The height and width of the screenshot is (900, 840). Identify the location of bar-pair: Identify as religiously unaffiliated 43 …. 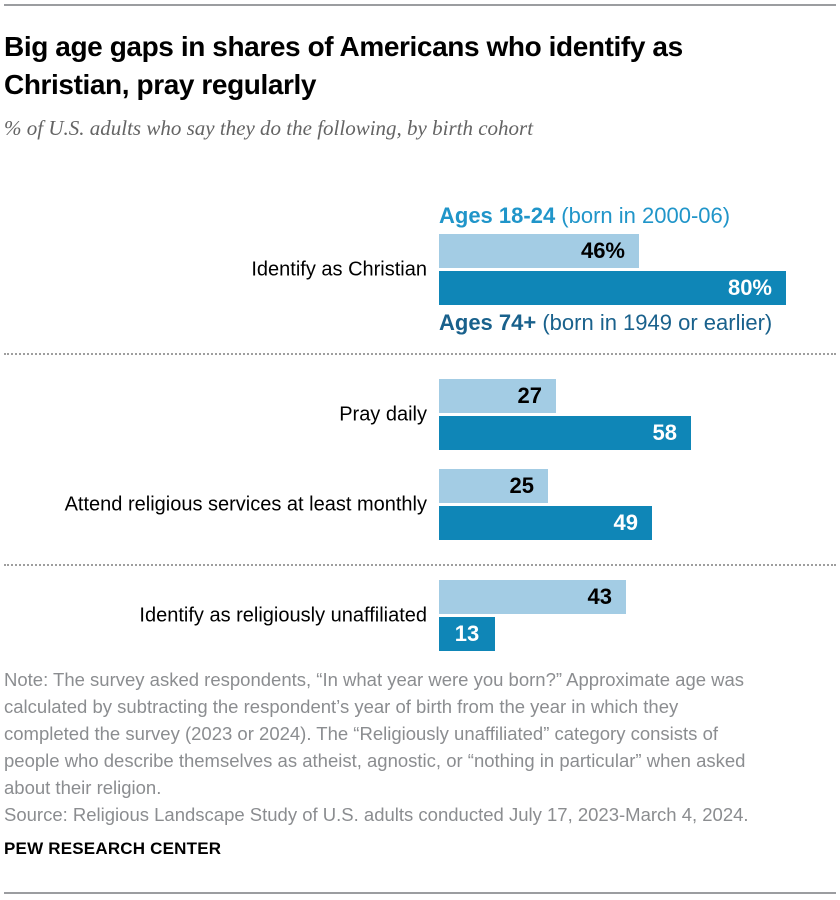
(487, 615).